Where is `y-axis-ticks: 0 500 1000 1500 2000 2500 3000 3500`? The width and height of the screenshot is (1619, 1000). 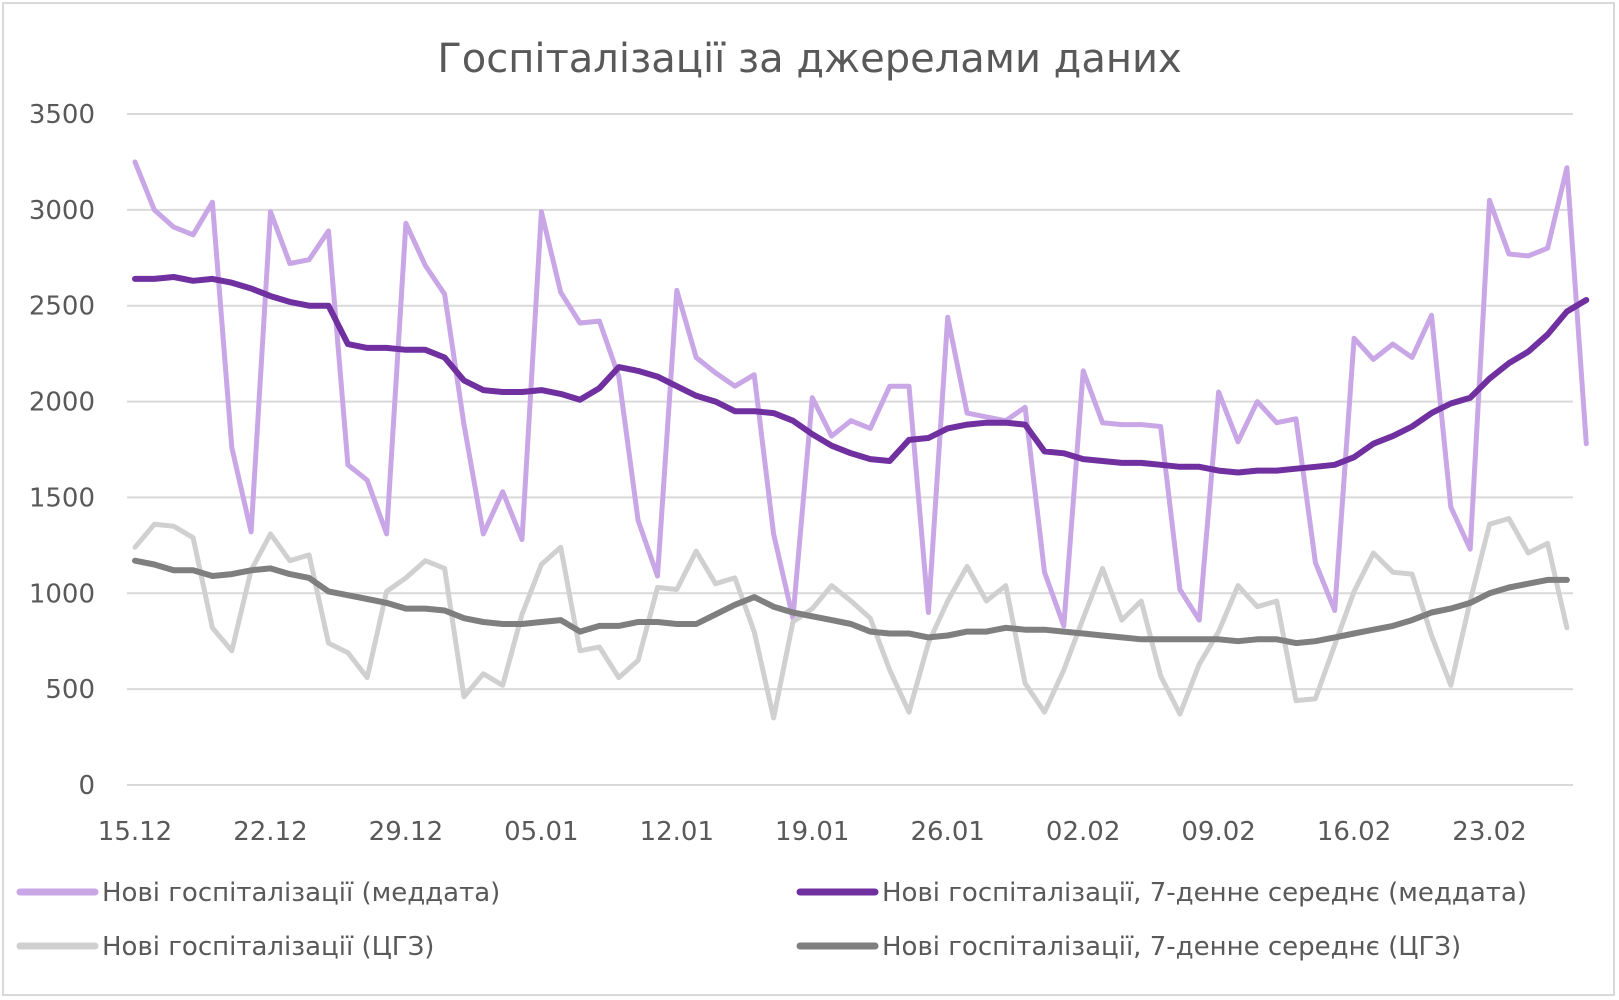 y-axis-ticks: 0 500 1000 1500 2000 2500 3000 3500 is located at coordinates (62, 450).